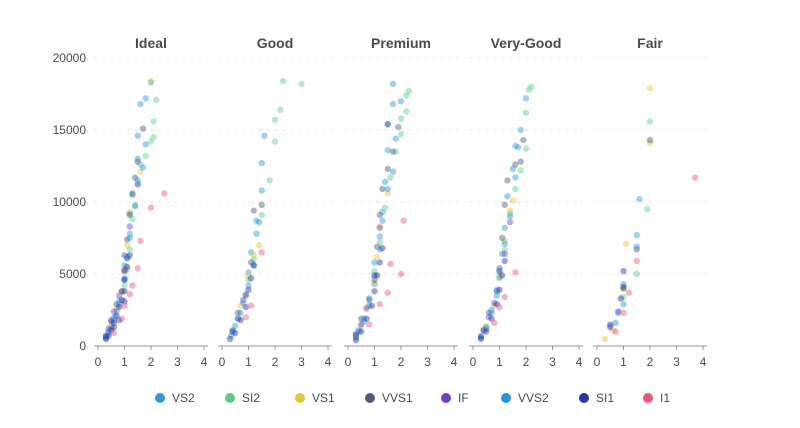 The image size is (800, 428). What do you see at coordinates (552, 362) in the screenshot?
I see `x-tick-label-very-good-3: 3` at bounding box center [552, 362].